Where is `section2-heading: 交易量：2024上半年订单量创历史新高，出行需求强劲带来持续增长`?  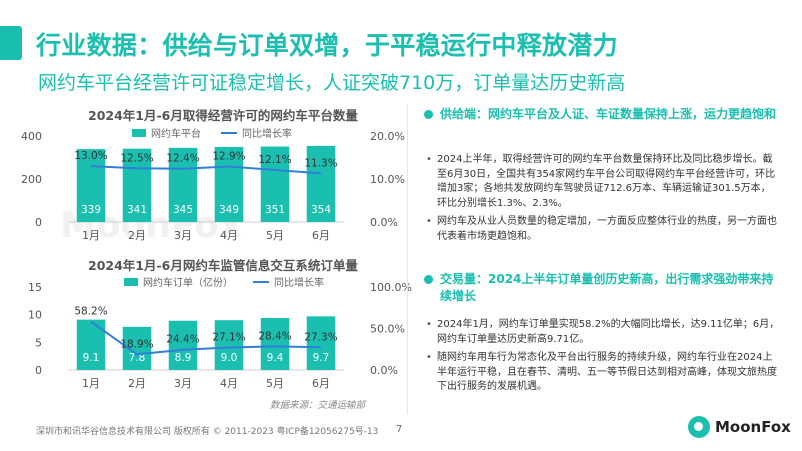
section2-heading: 交易量：2024上半年订单量创历史新高，出行需求强劲带来持续增长 is located at coordinates (602, 288).